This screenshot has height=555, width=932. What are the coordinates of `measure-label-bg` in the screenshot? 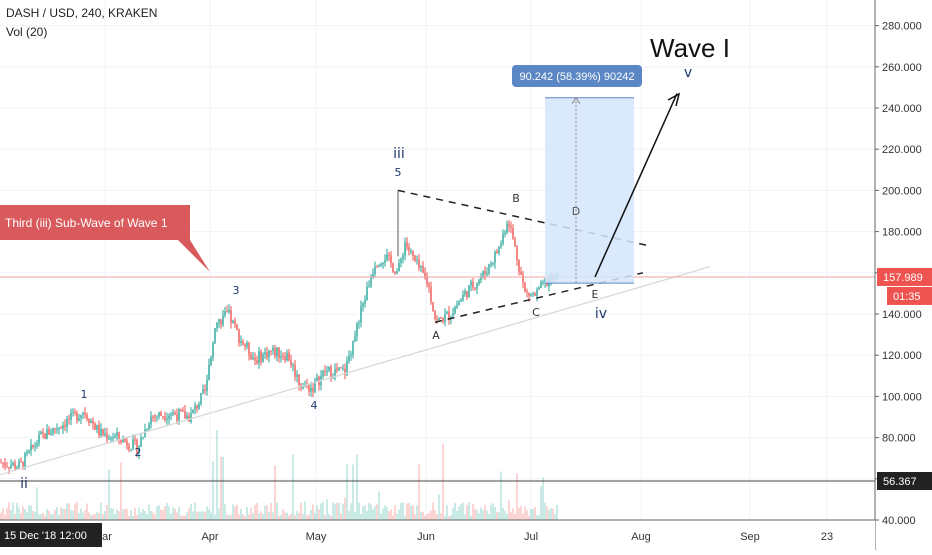 It's located at (577, 76).